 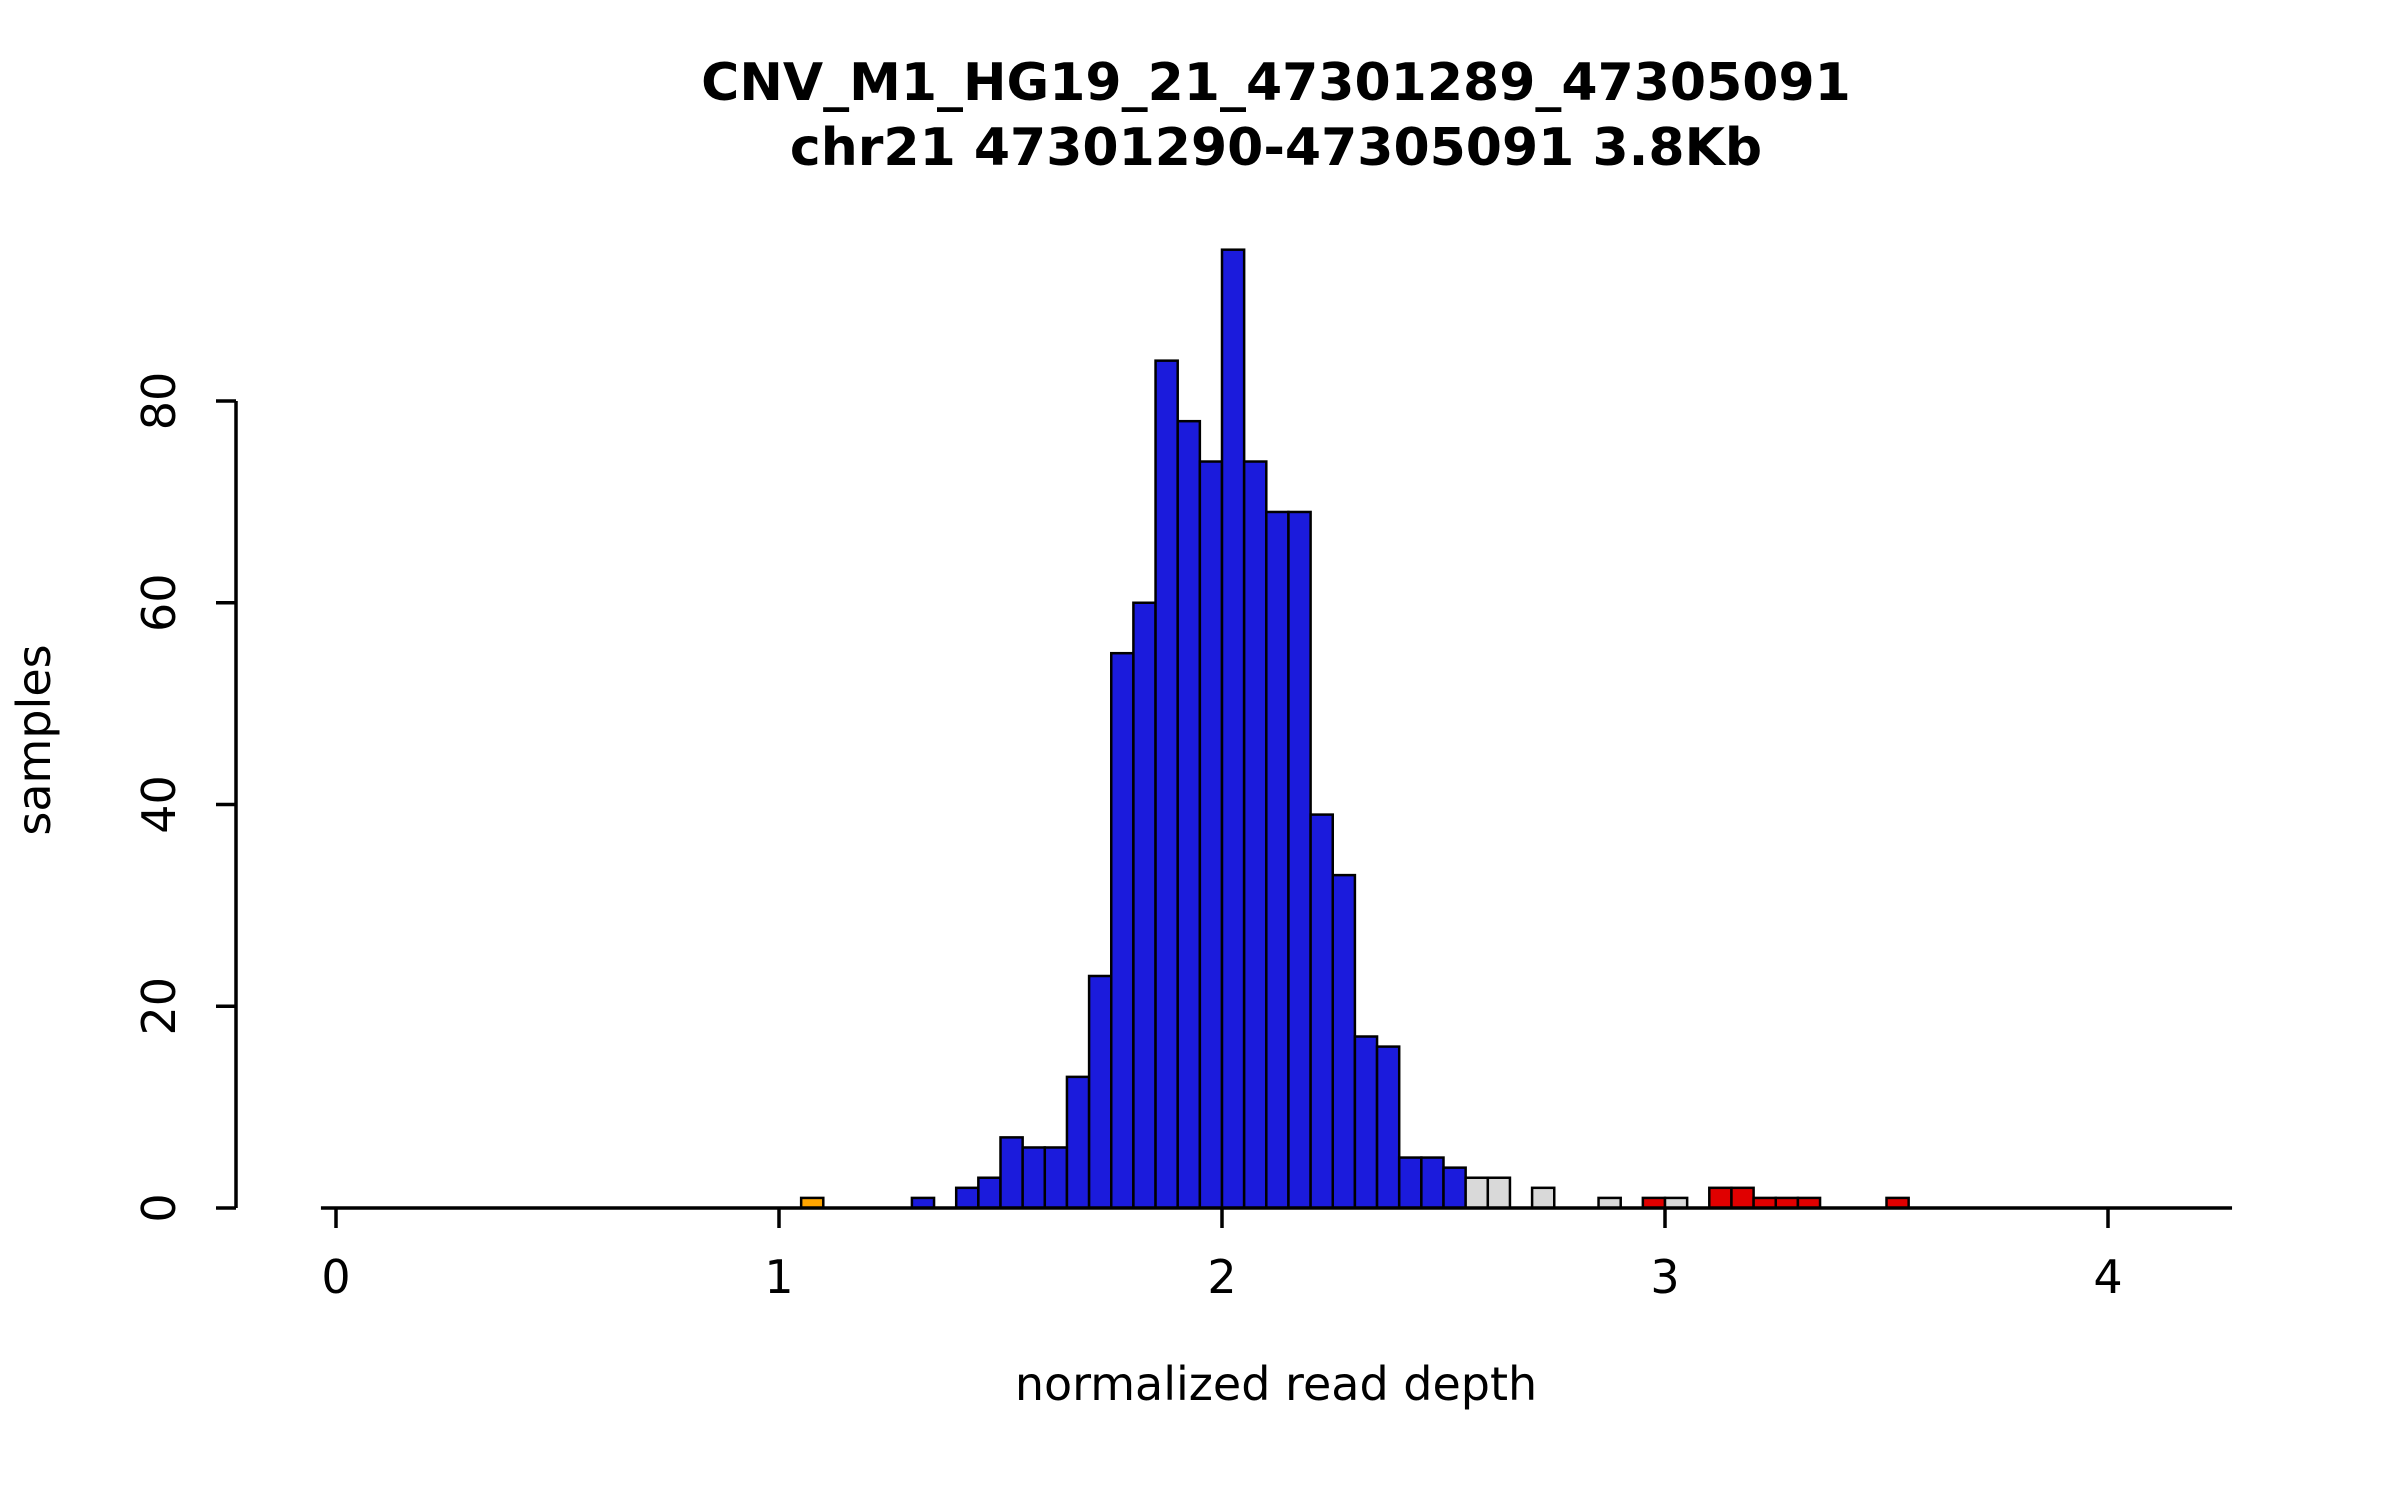 I want to click on x-axis-tick-label: 4, so click(x=2107, y=1277).